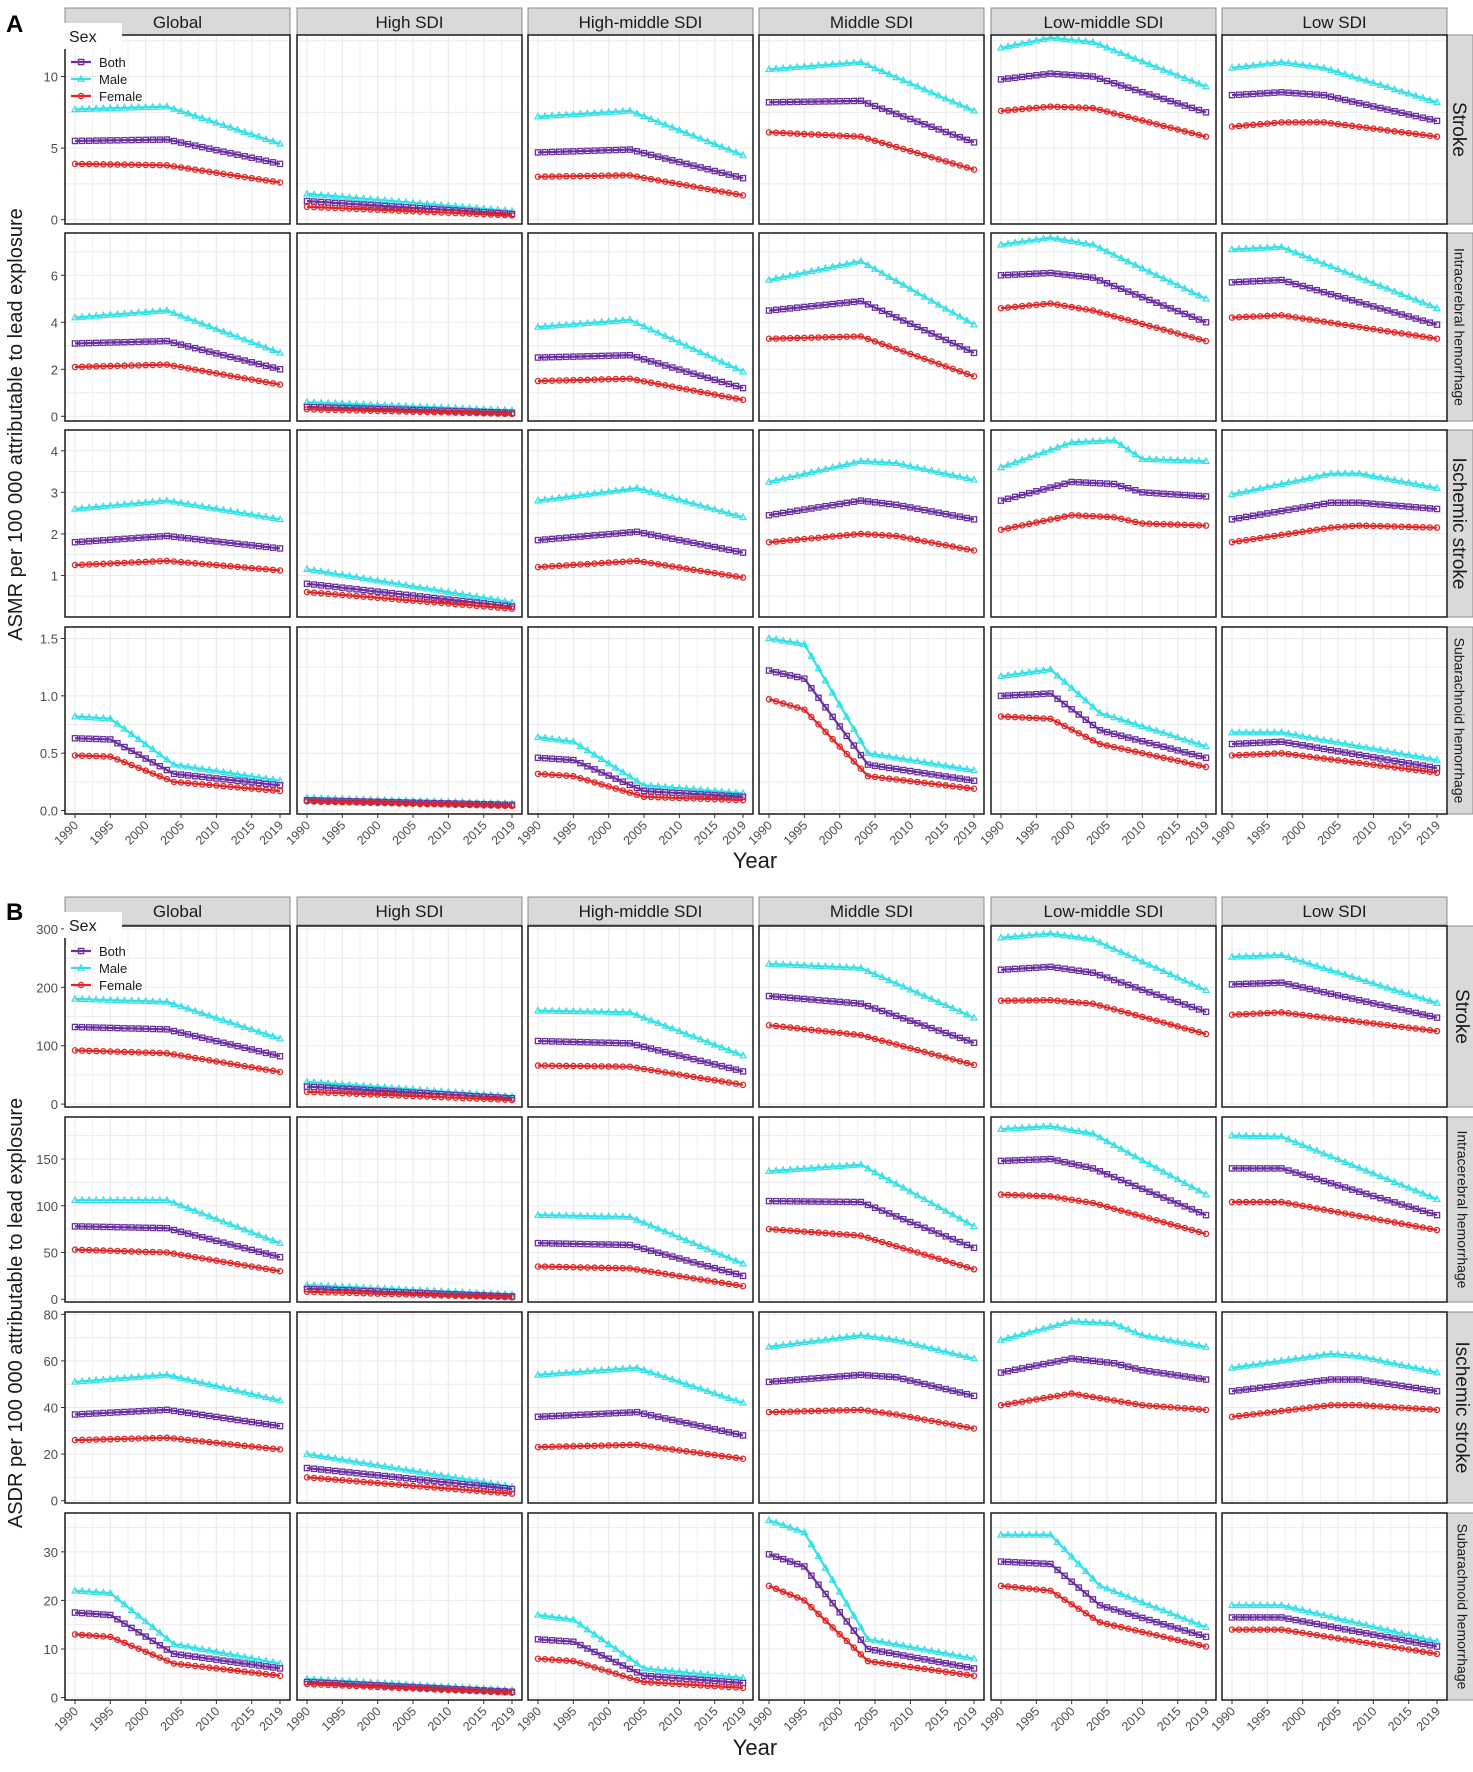  I want to click on panel-Middle SDI-Subarachnoid hemorrhage, so click(871, 720).